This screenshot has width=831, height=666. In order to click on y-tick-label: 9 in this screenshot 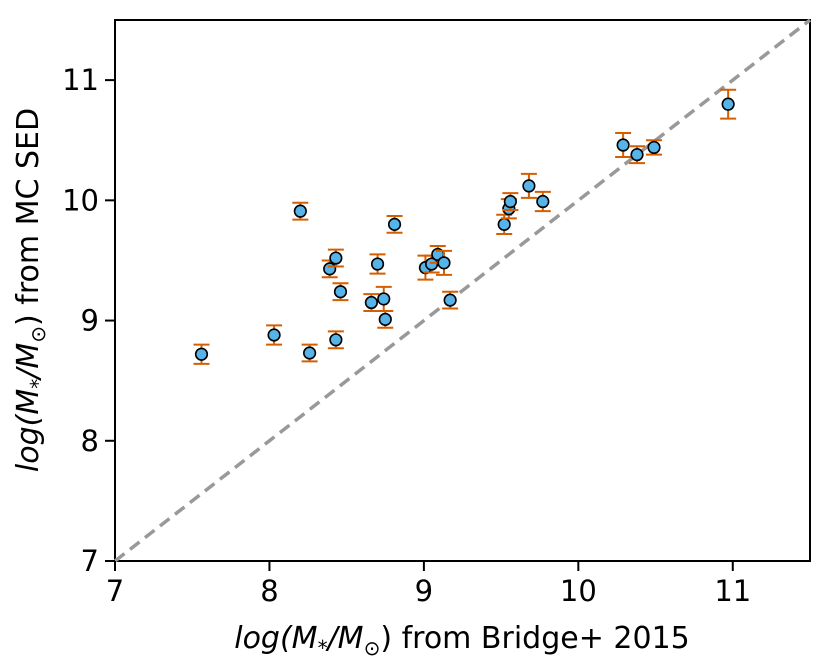, I will do `click(90, 321)`.